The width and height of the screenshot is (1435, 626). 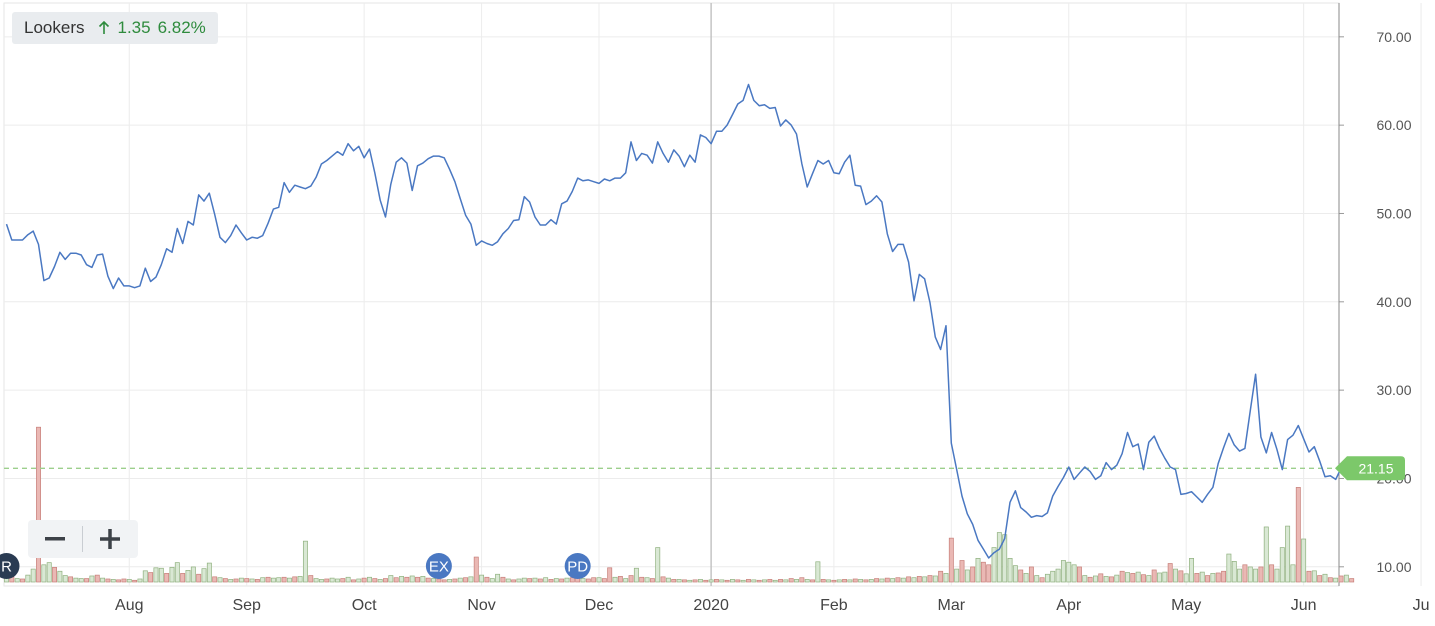 What do you see at coordinates (1393, 213) in the screenshot?
I see `y-tick-label: 50.00` at bounding box center [1393, 213].